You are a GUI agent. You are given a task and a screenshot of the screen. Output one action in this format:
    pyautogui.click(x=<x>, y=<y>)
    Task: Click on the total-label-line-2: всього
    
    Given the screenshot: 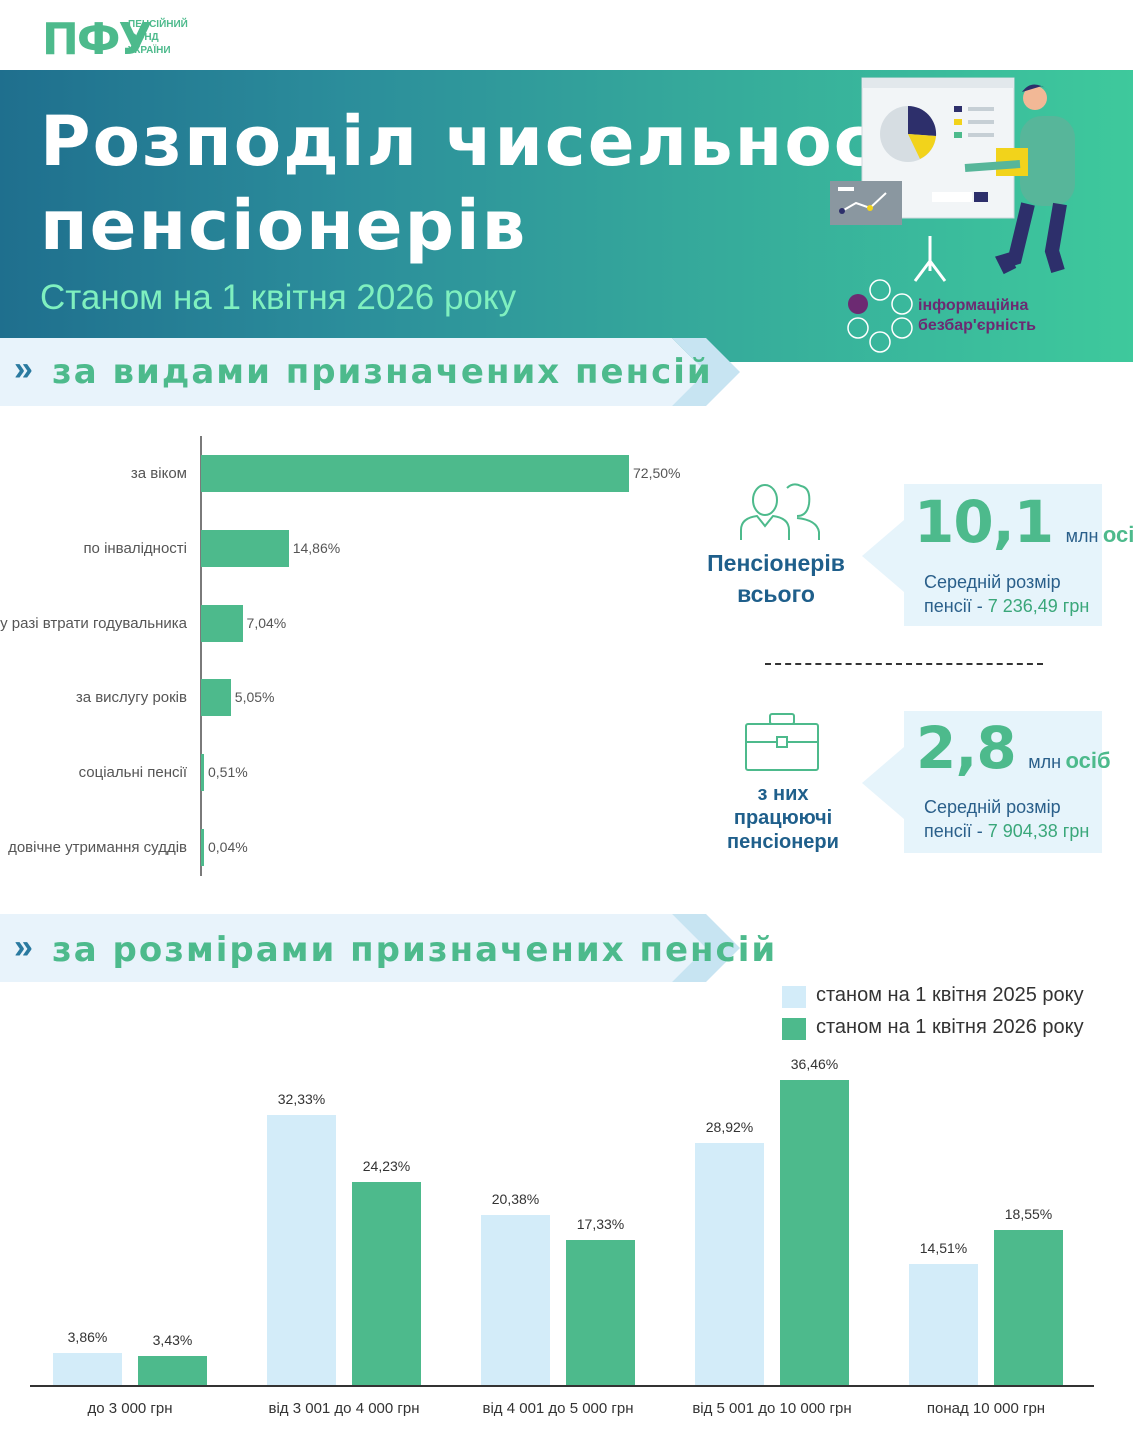 What is the action you would take?
    pyautogui.click(x=776, y=594)
    